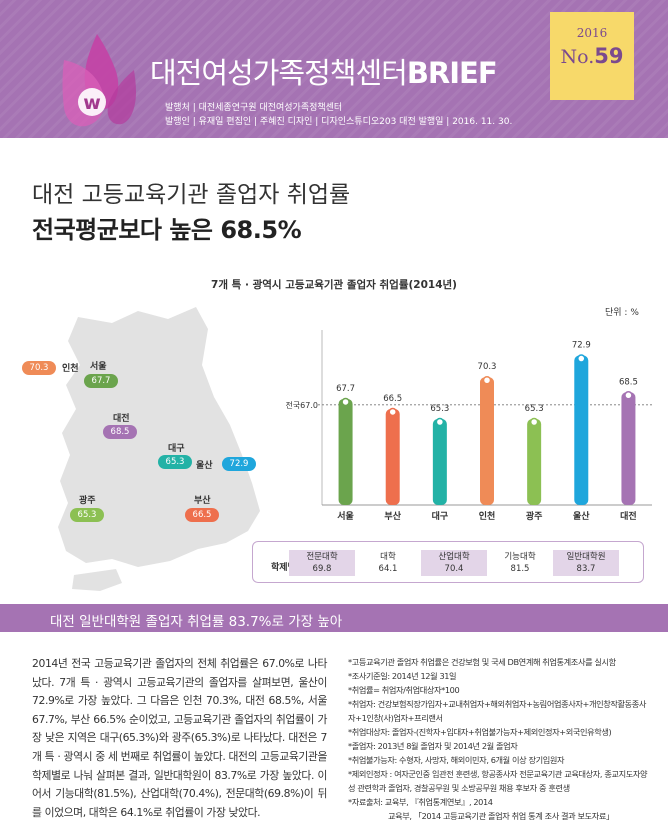  Describe the element at coordinates (92, 103) in the screenshot. I see `svg-text: w` at that location.